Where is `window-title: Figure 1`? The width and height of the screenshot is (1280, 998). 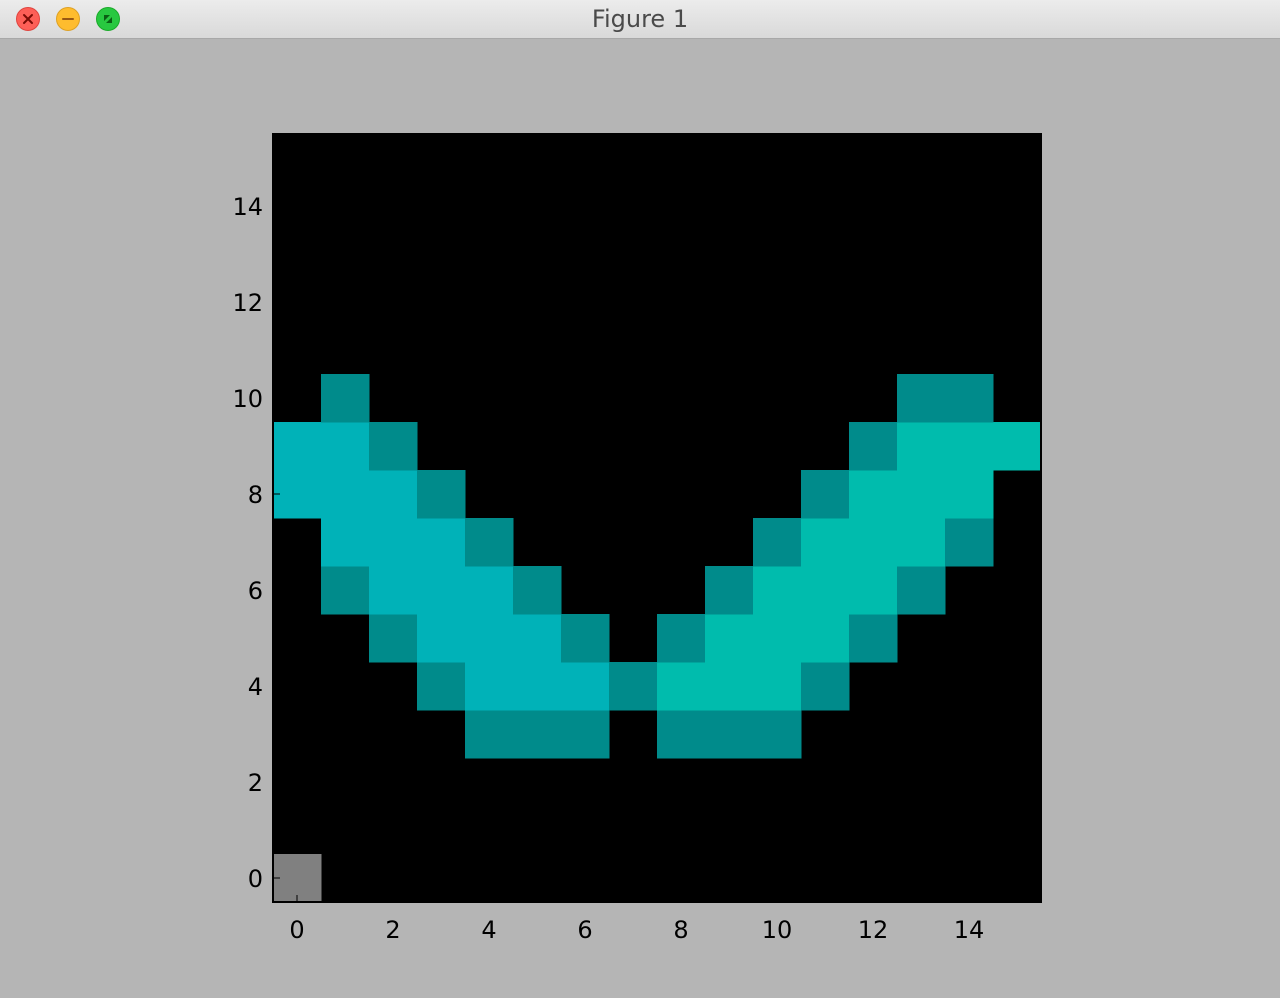 window-title: Figure 1 is located at coordinates (640, 19).